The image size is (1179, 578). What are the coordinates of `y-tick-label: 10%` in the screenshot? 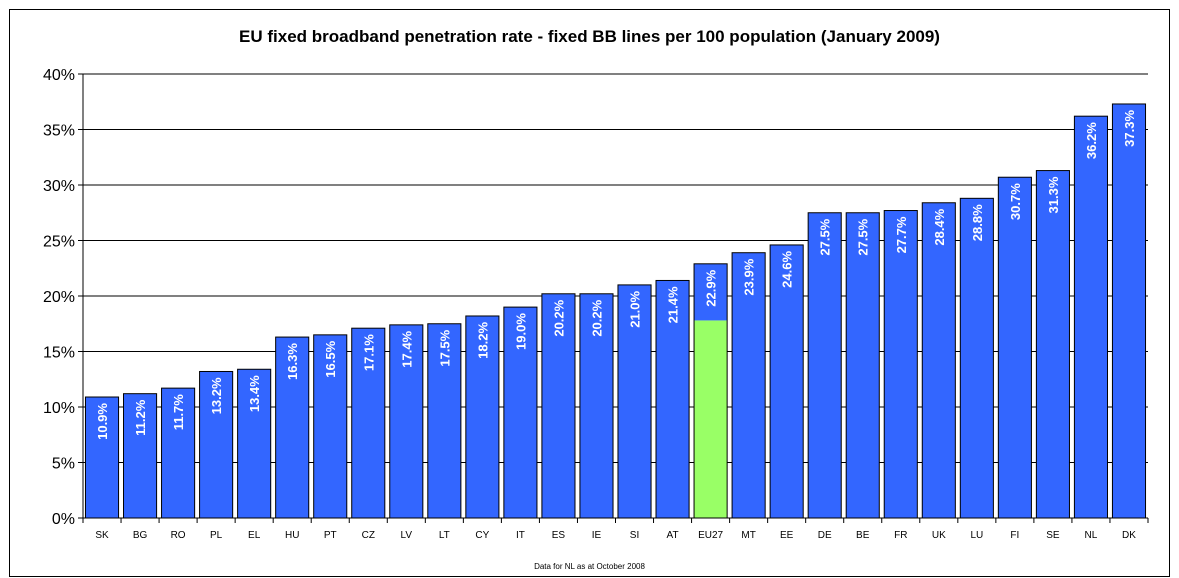 It's located at (59, 408).